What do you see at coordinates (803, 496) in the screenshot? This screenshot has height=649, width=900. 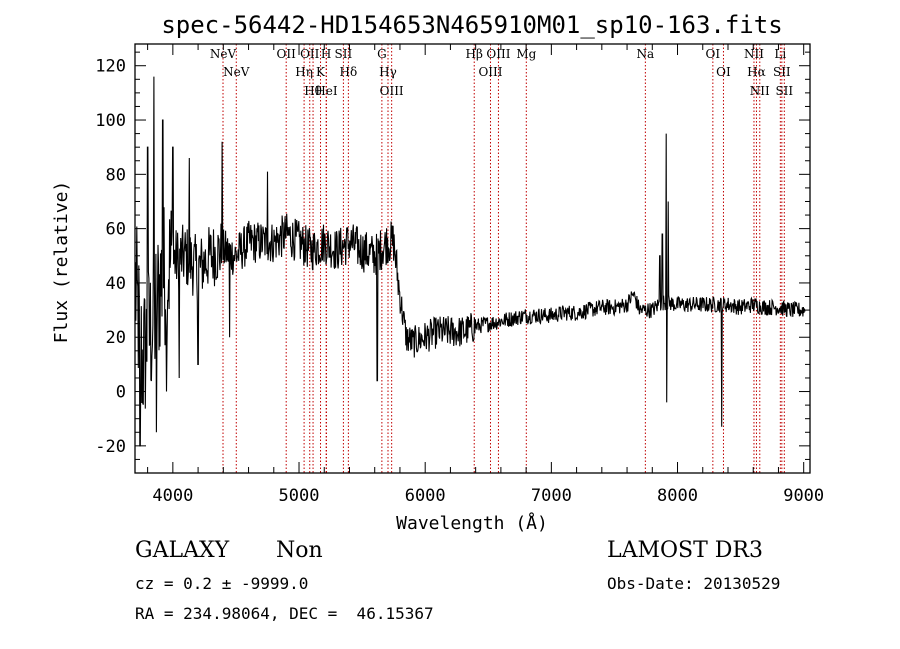 I see `x-tick-label: 9000` at bounding box center [803, 496].